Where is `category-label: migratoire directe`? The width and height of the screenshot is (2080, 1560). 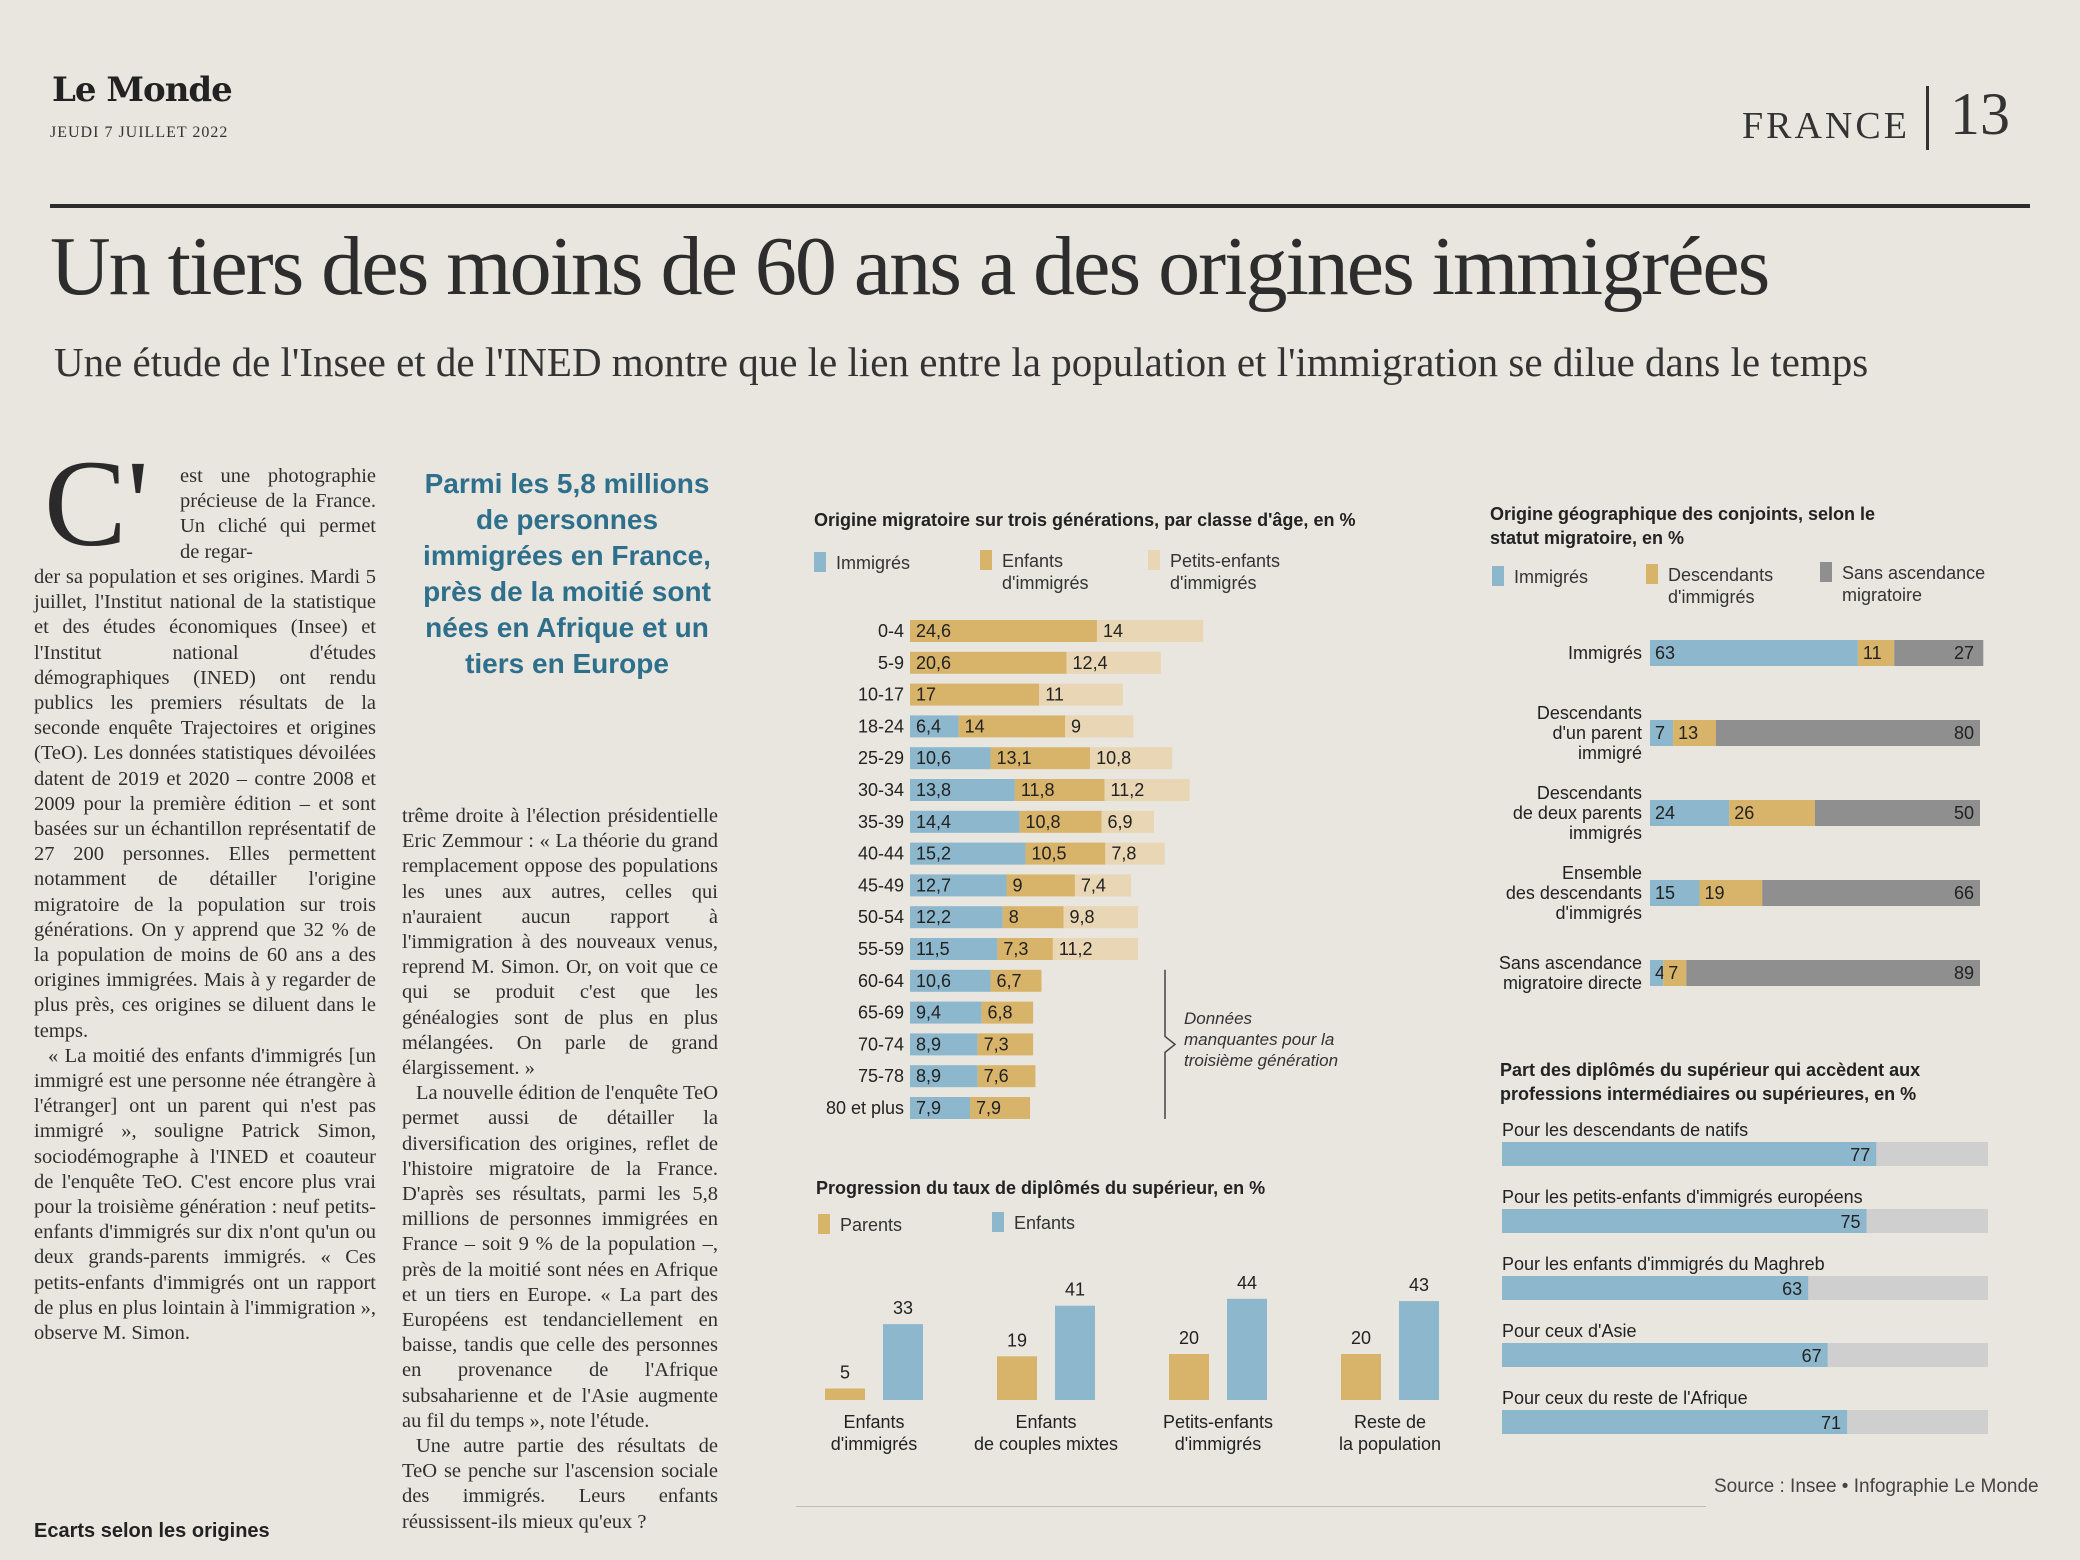
category-label: migratoire directe is located at coordinates (1572, 983).